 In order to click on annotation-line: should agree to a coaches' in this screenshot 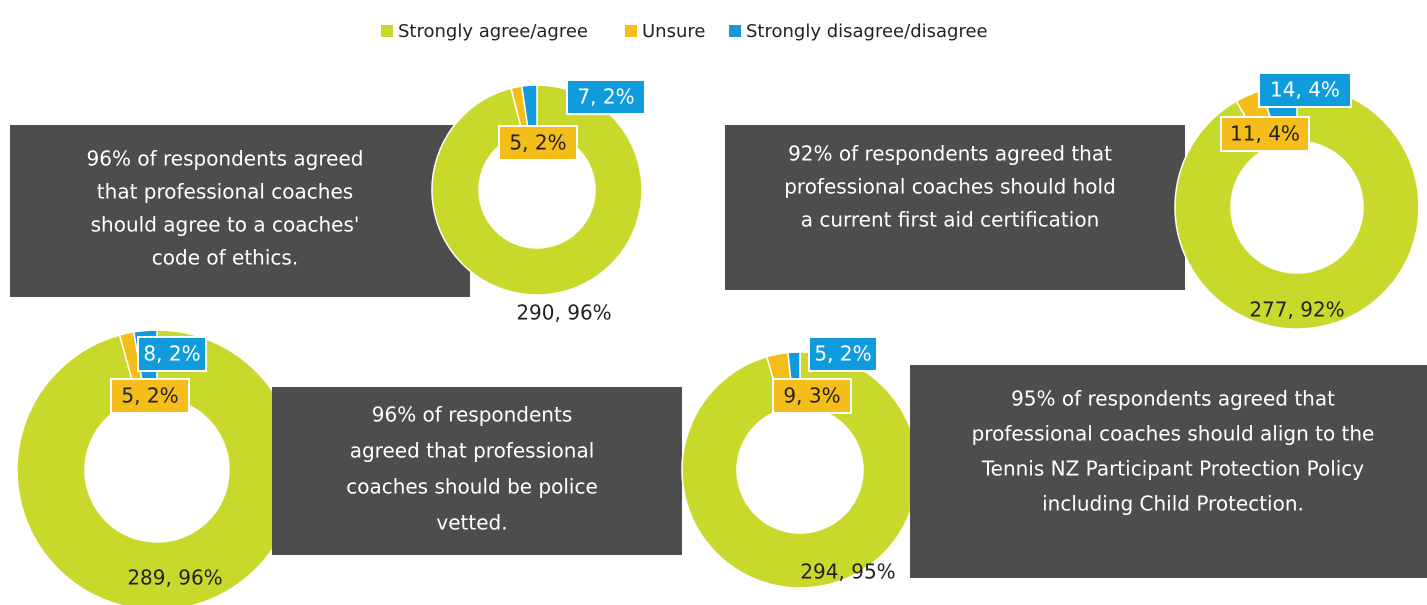, I will do `click(225, 225)`.